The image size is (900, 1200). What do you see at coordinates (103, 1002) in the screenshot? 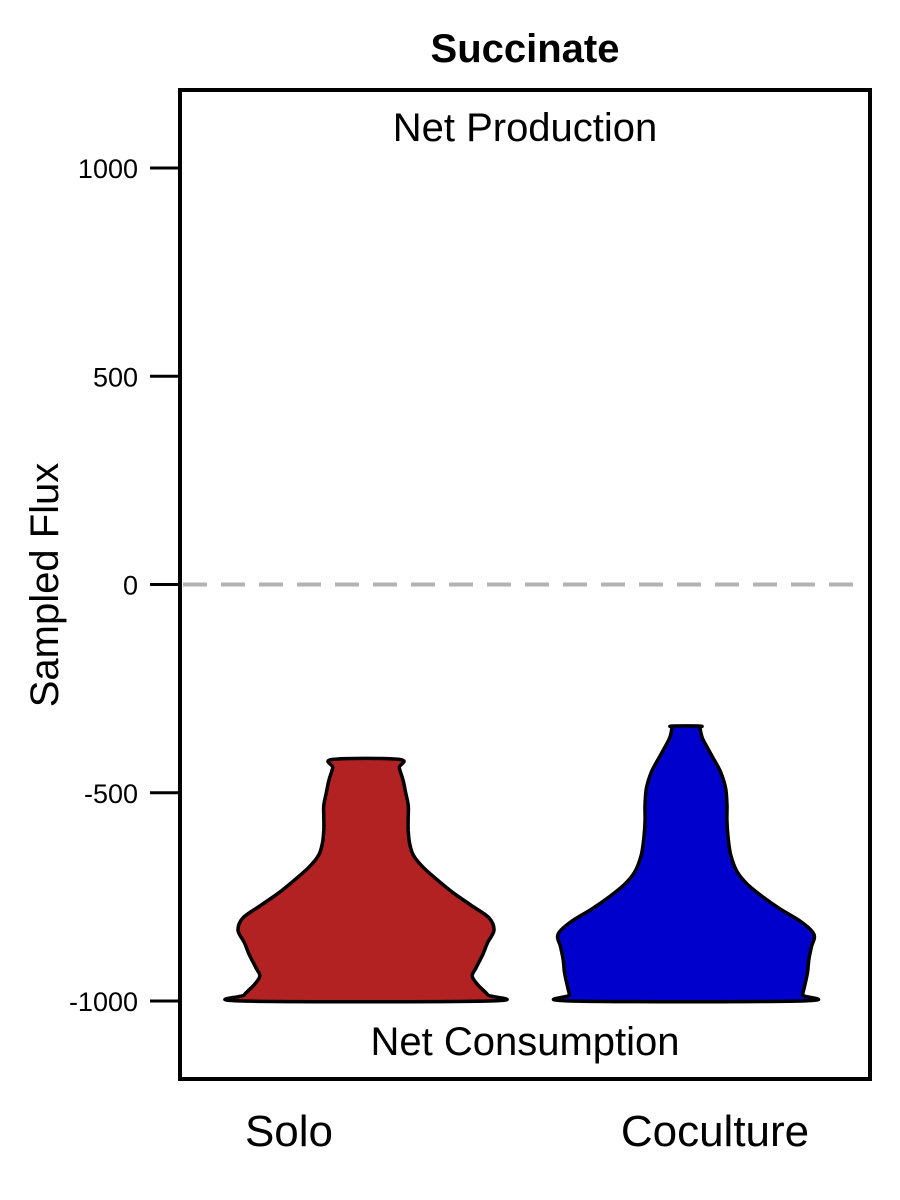
I see `y-tick-label: -1000` at bounding box center [103, 1002].